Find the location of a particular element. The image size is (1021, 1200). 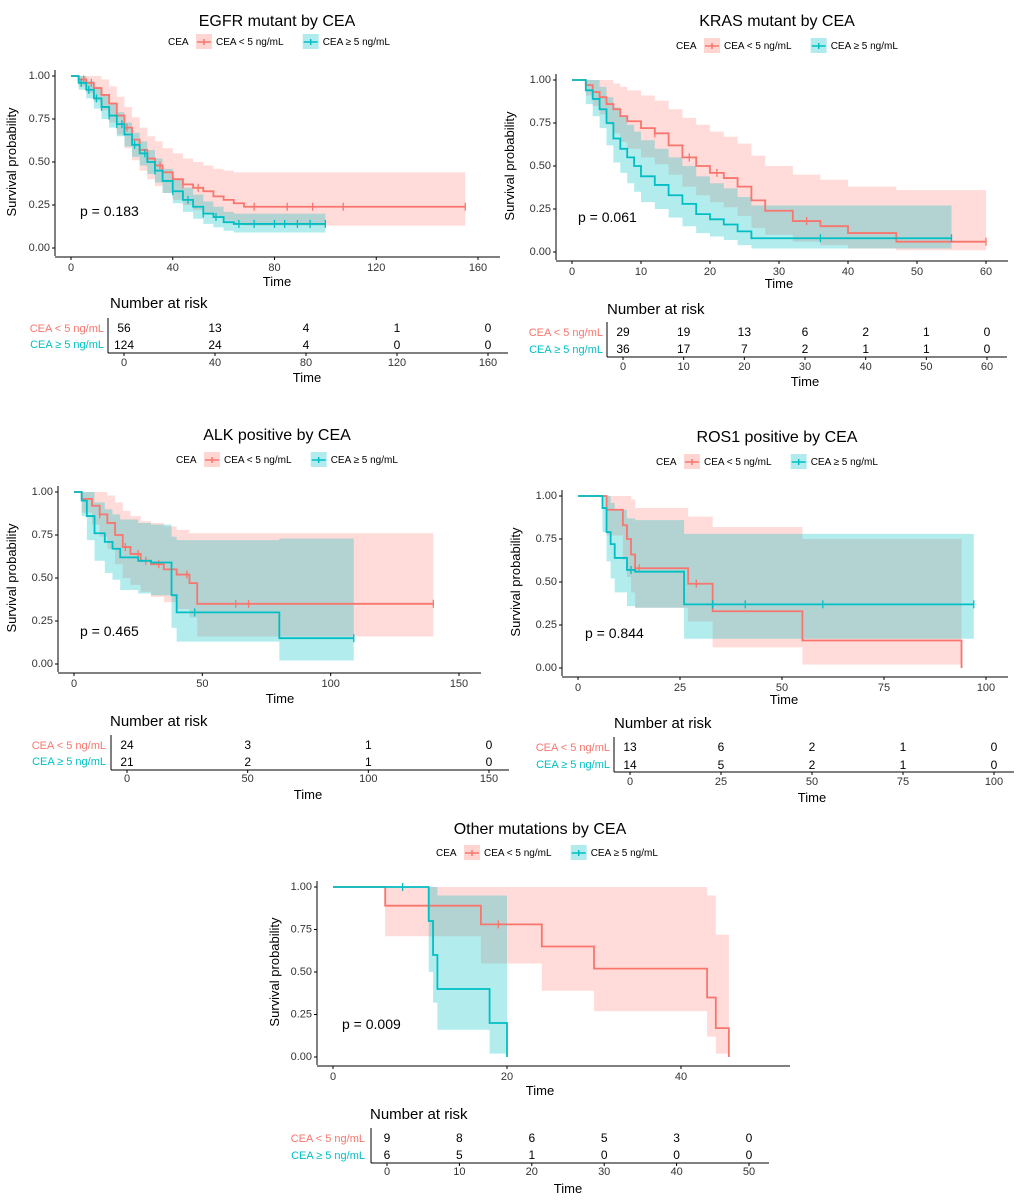

risk-count: 3 is located at coordinates (676, 1138).